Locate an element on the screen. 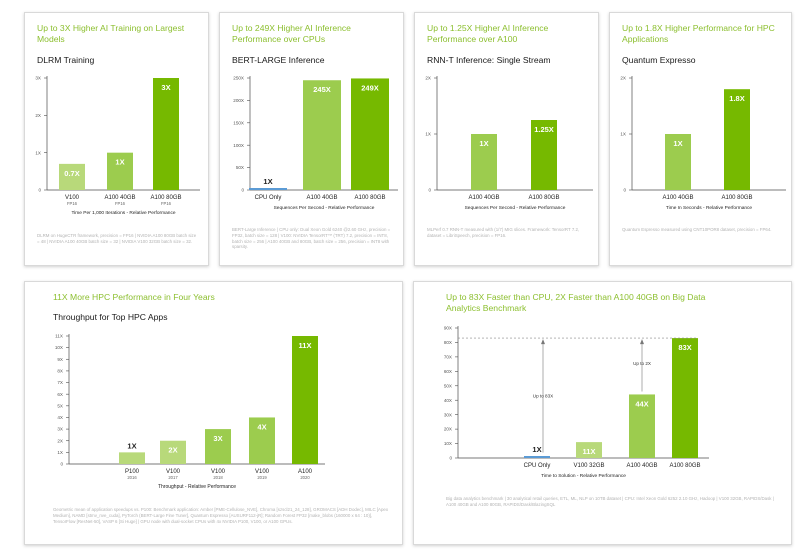  data-label: 83X is located at coordinates (684, 347).